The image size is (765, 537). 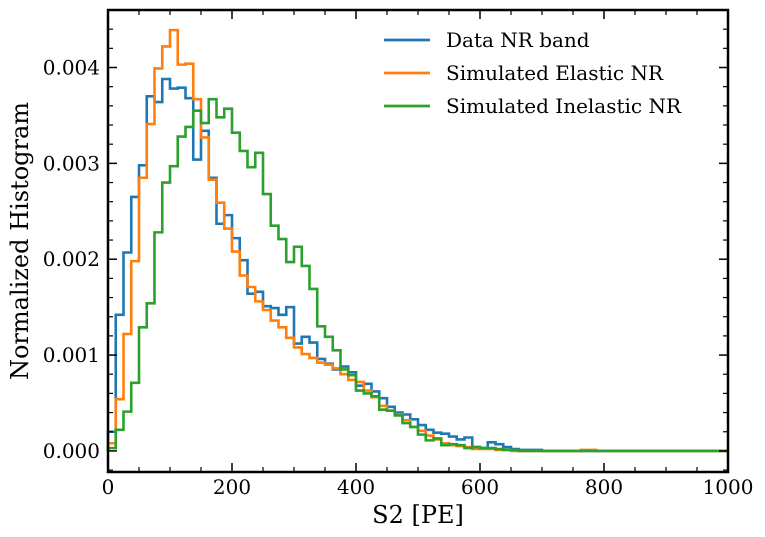 What do you see at coordinates (71, 451) in the screenshot?
I see `y-tick-label: 0.000` at bounding box center [71, 451].